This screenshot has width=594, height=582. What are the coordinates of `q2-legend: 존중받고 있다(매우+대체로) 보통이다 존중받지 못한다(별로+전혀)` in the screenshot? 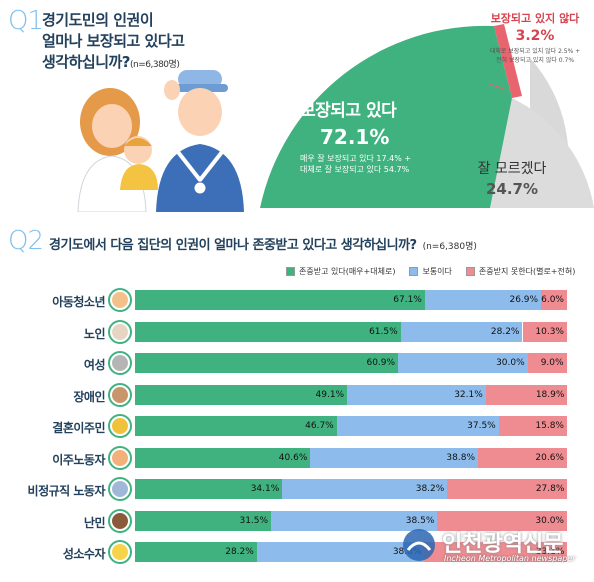 It's located at (430, 271).